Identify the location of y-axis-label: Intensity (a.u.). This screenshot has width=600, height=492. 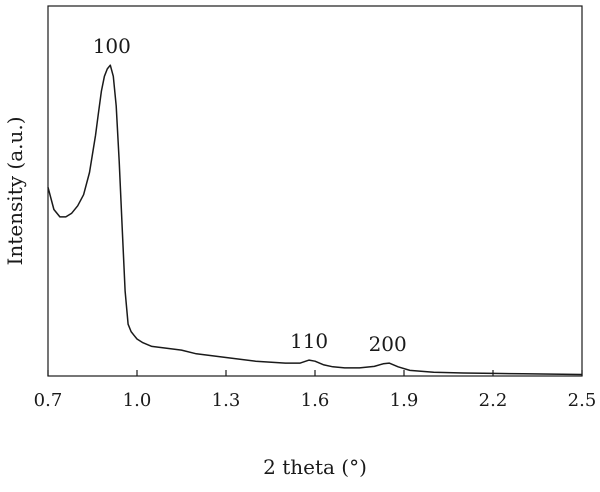
(15, 190).